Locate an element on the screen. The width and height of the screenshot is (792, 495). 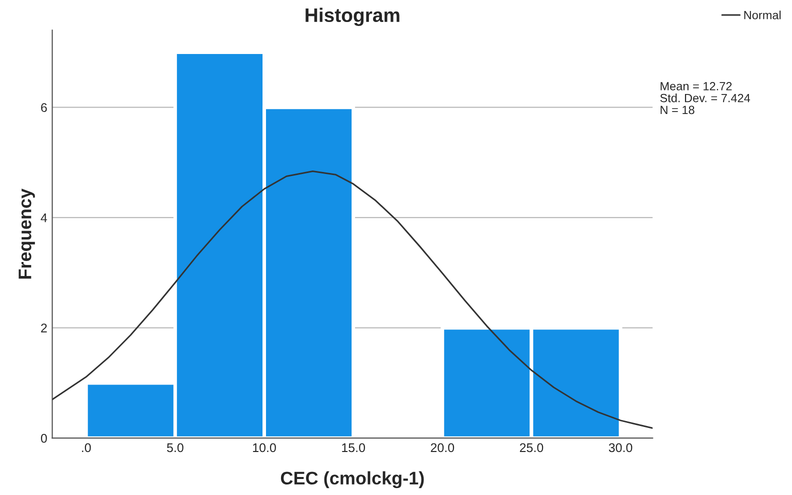
text: Mean = 12.72 is located at coordinates (696, 86).